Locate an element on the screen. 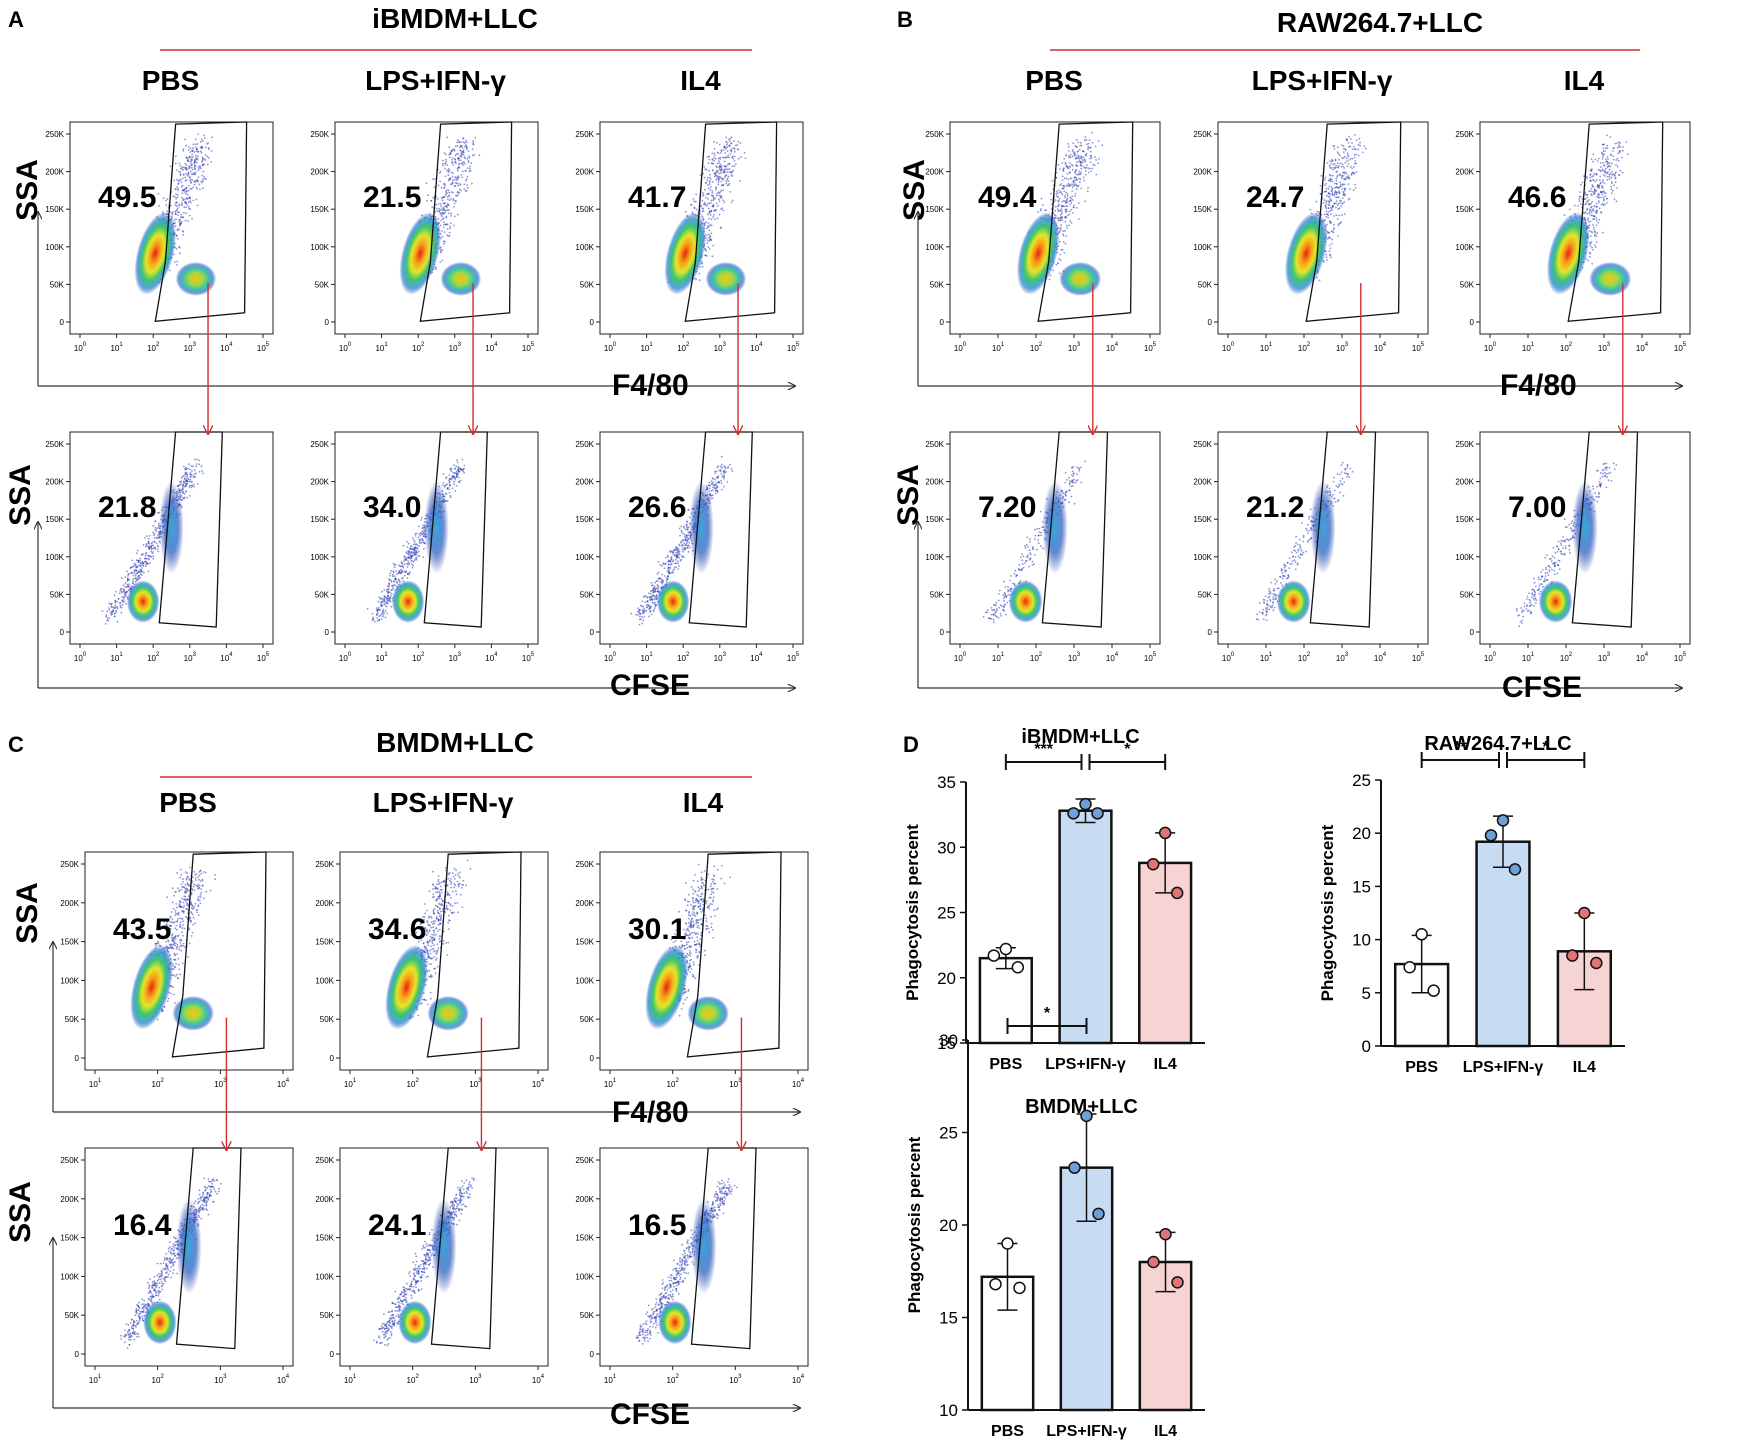 This screenshot has height=1448, width=1740. flow-plot: 0 50K 100K 150K 200K 250K 10¹ 10² 10³ 10⁴ 30.1 is located at coordinates (692, 970).